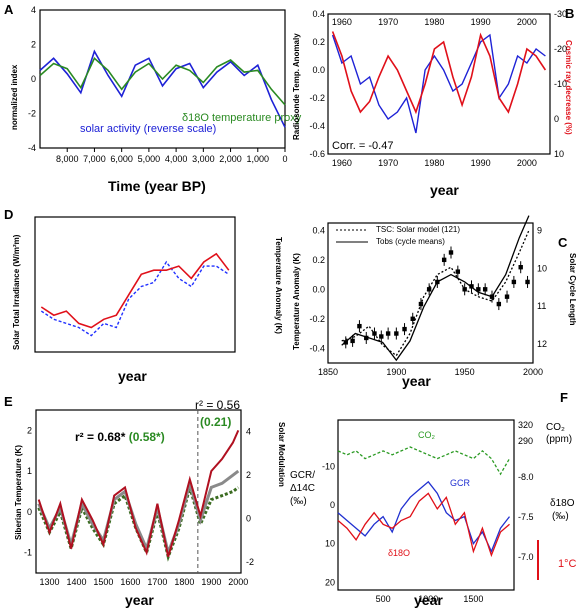 This screenshot has width=581, height=614. I want to click on panel-a-xtick-label: 4,000, so click(176, 159).